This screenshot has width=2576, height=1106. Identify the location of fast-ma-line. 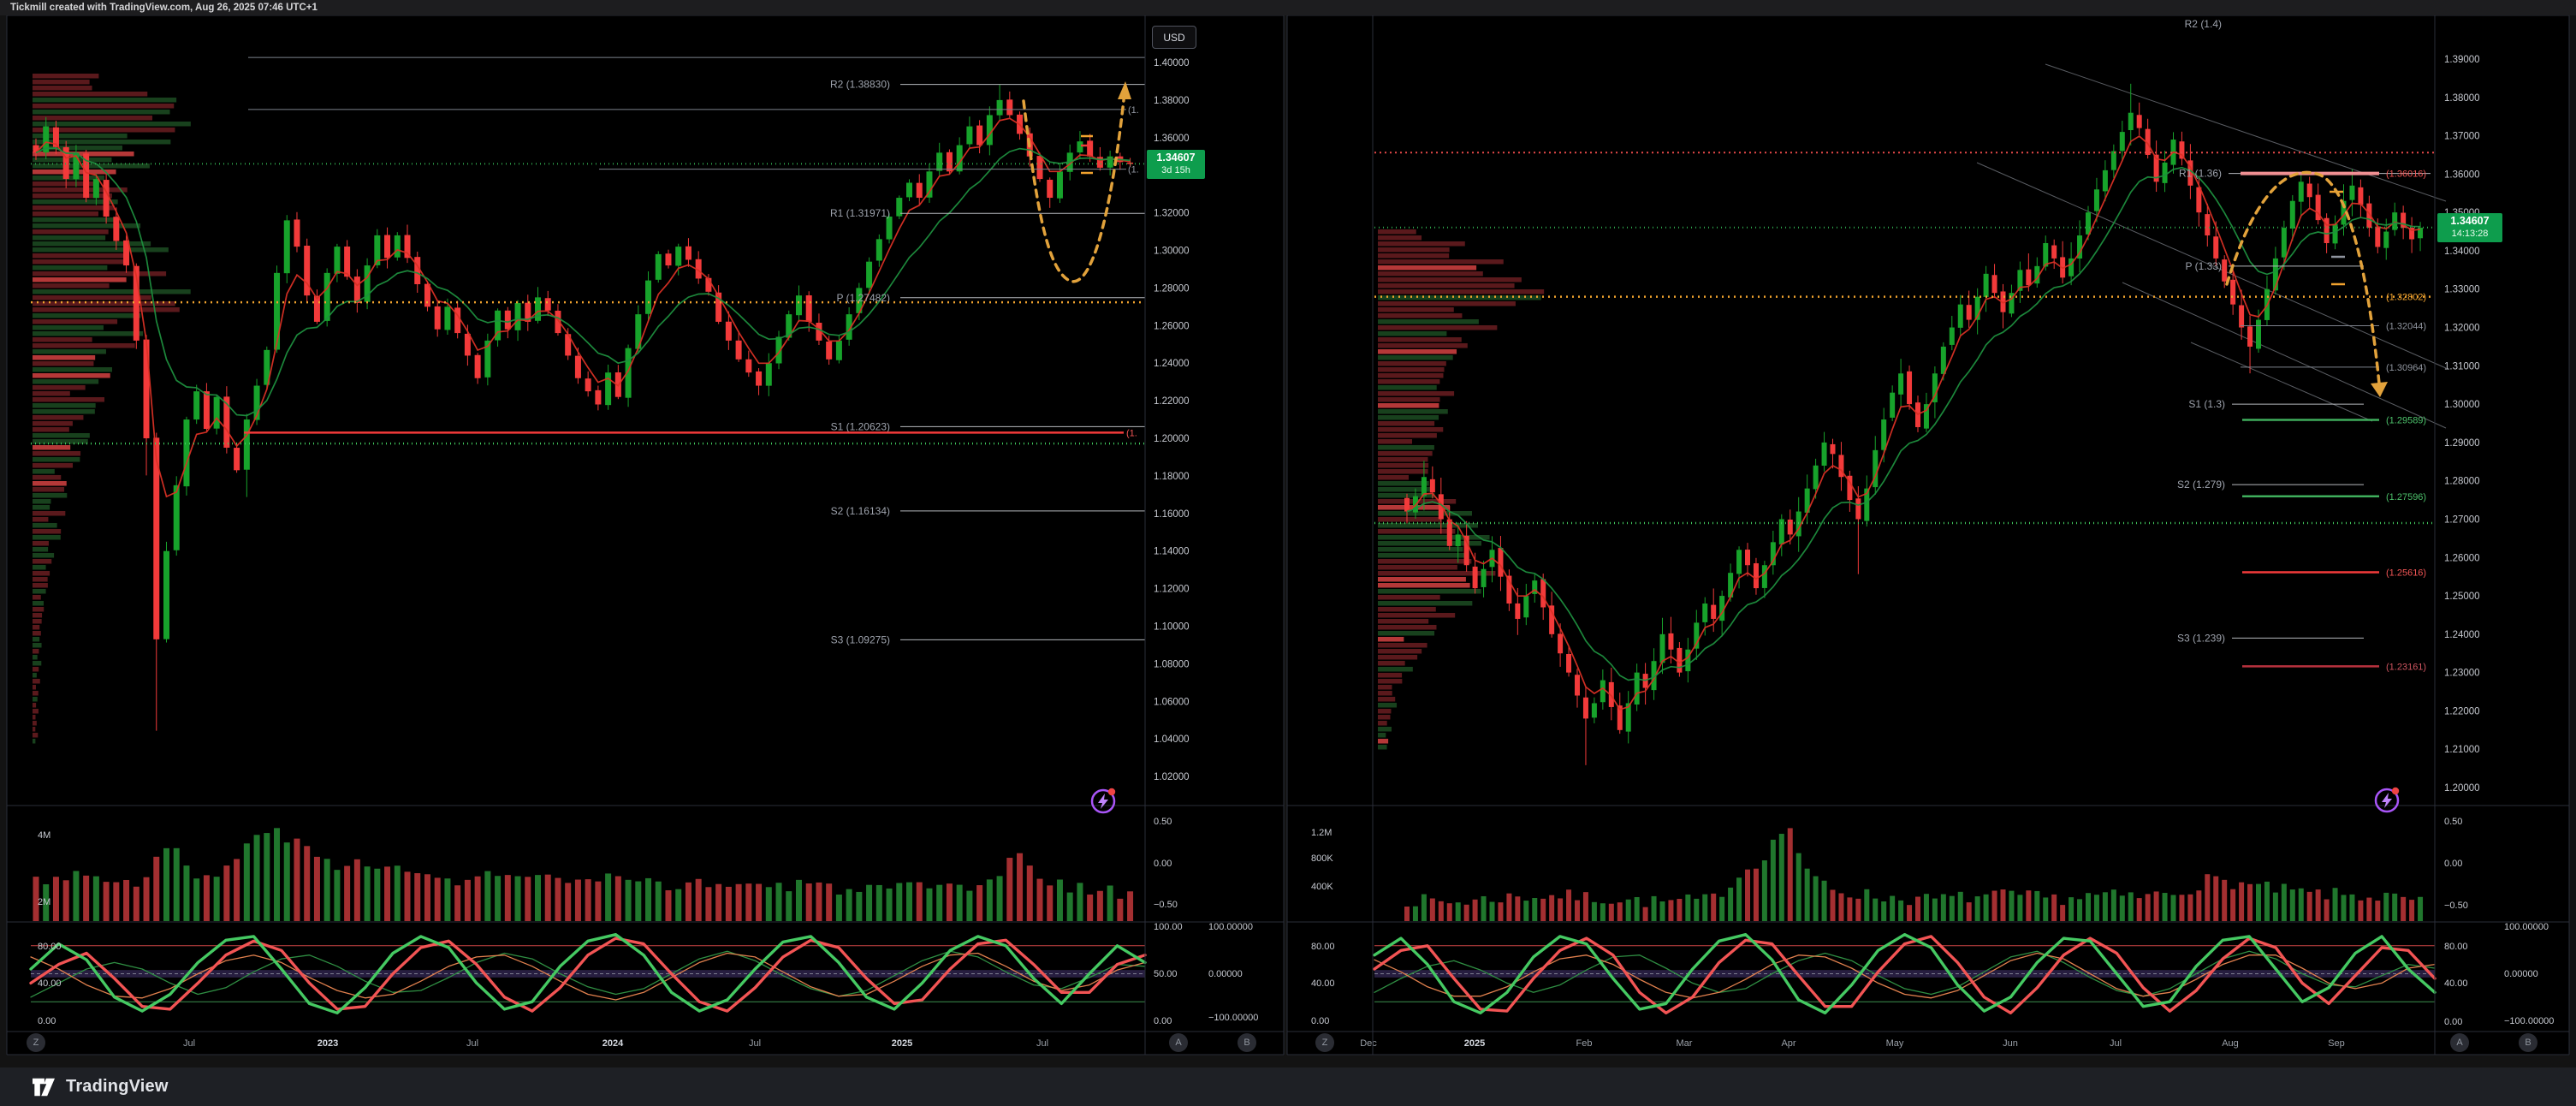
(583, 307).